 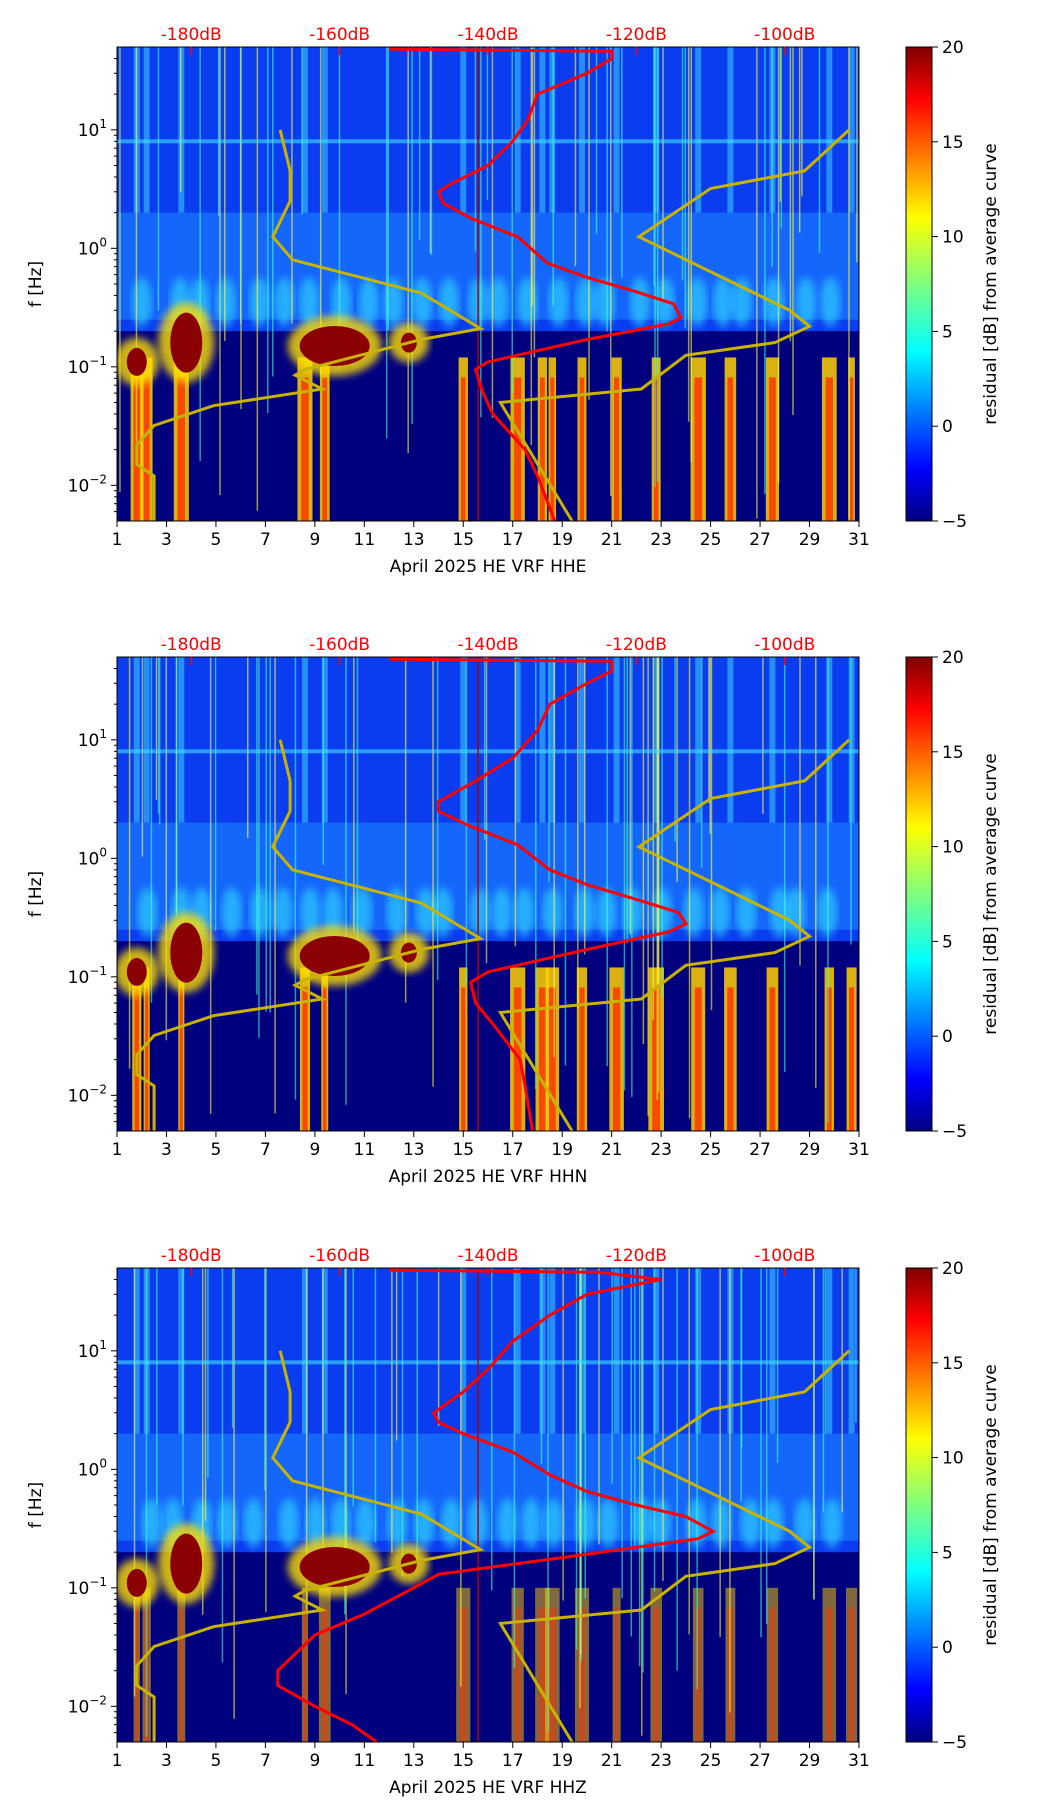 What do you see at coordinates (919, 894) in the screenshot?
I see `colorbar` at bounding box center [919, 894].